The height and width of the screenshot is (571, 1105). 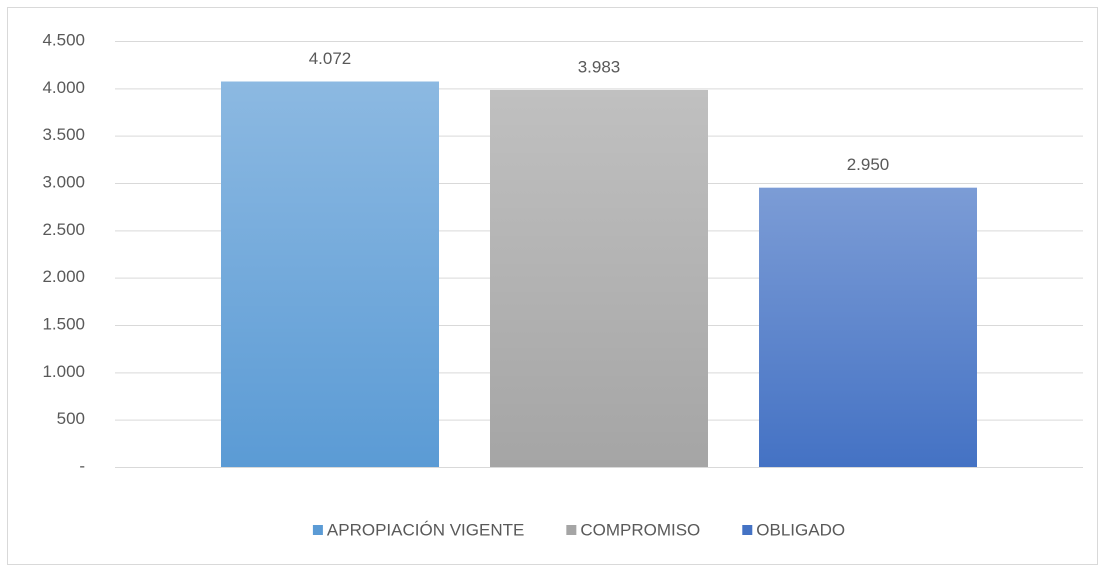 I want to click on legend-label: APROPIACIÓN VIGENTE, so click(x=425, y=529).